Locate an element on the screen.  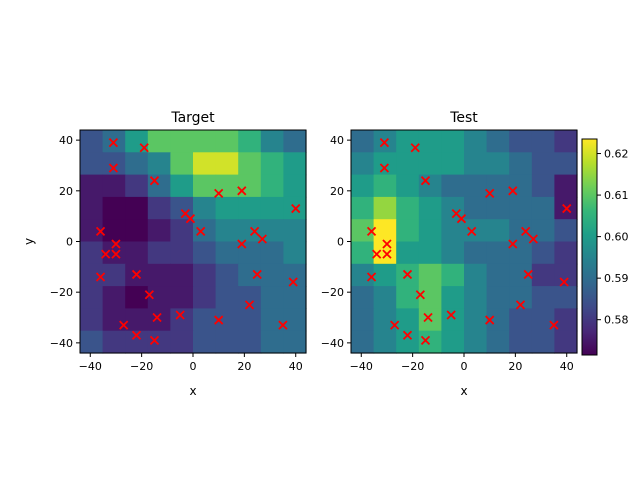
target-points is located at coordinates (198, 241).